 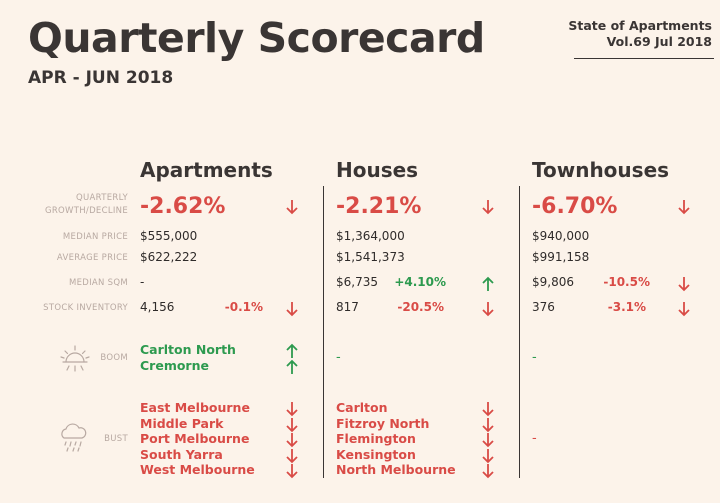 I want to click on bust-suburb: West Melbourne, so click(x=197, y=469).